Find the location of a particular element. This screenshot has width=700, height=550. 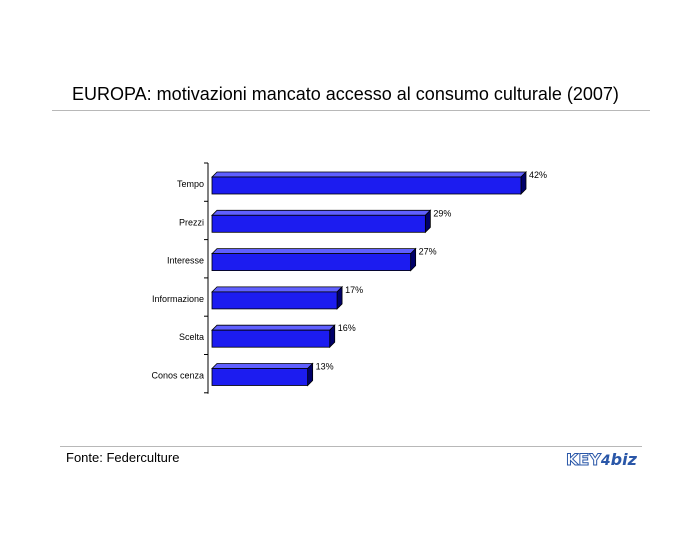

bar-top-scelta is located at coordinates (273, 327).